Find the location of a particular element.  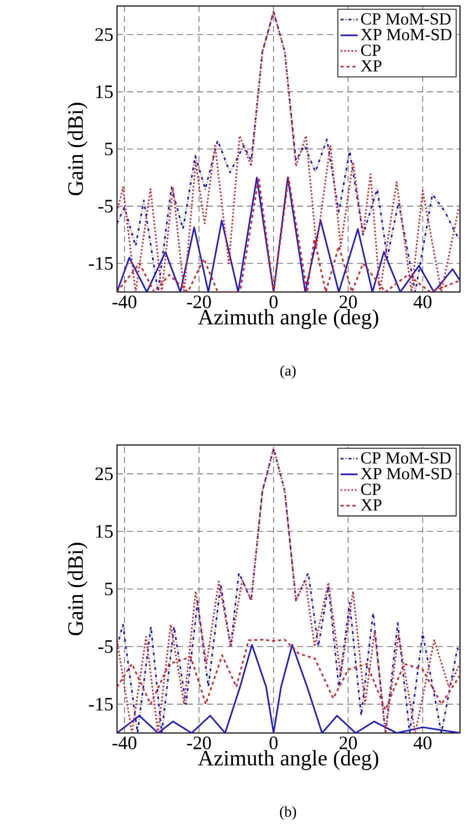

text: (b) is located at coordinates (288, 813).